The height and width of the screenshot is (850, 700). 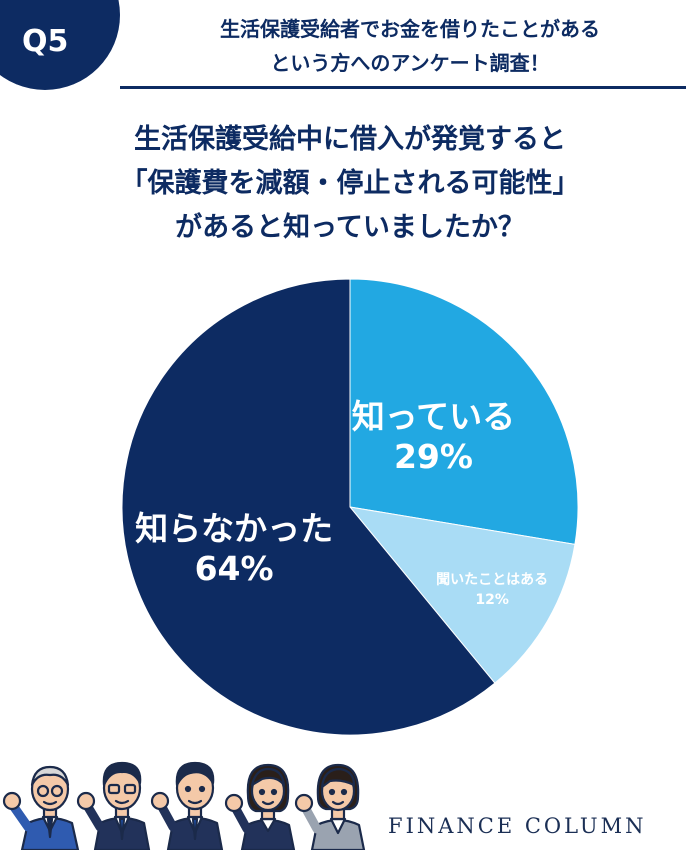 What do you see at coordinates (410, 63) in the screenshot?
I see `survey-title-line-2: という方へのアンケート調査！` at bounding box center [410, 63].